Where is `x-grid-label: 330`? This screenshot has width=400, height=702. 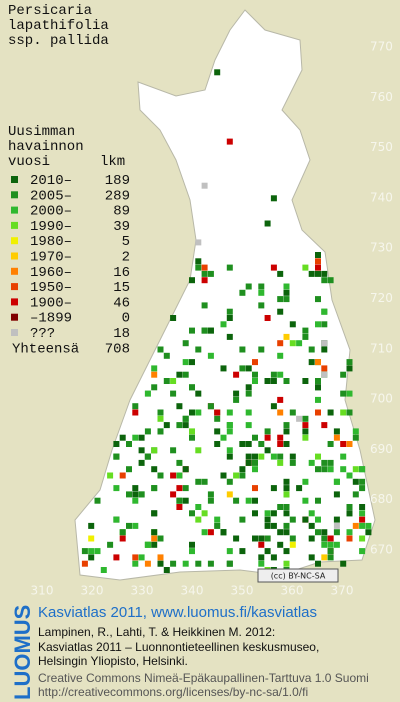 x-grid-label: 330 is located at coordinates (142, 591).